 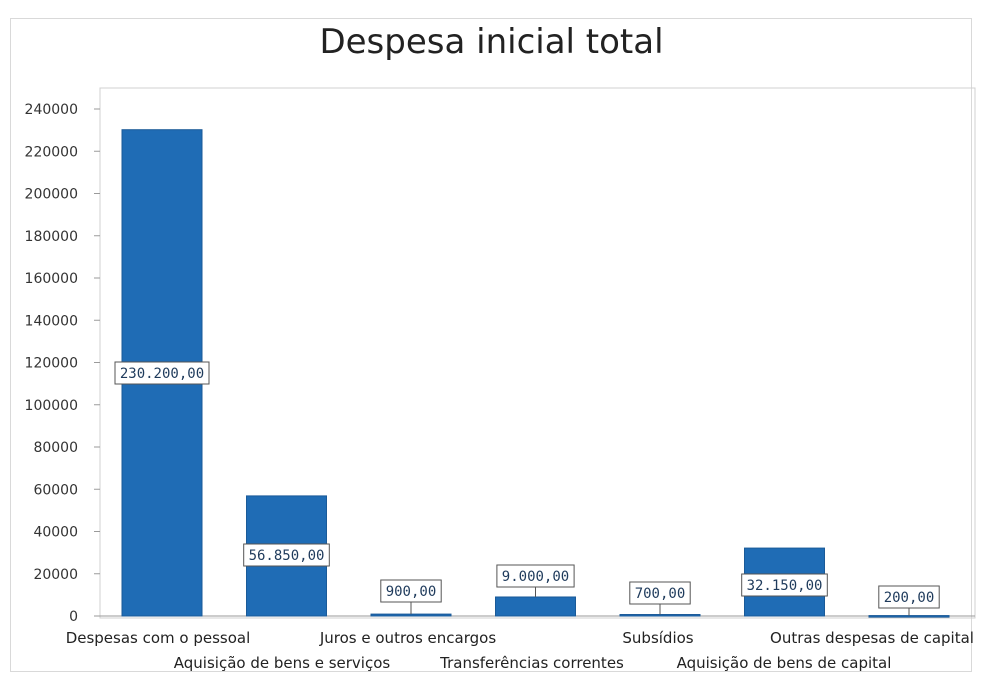 What do you see at coordinates (491, 42) in the screenshot?
I see `chart-title: Despesa inicial total` at bounding box center [491, 42].